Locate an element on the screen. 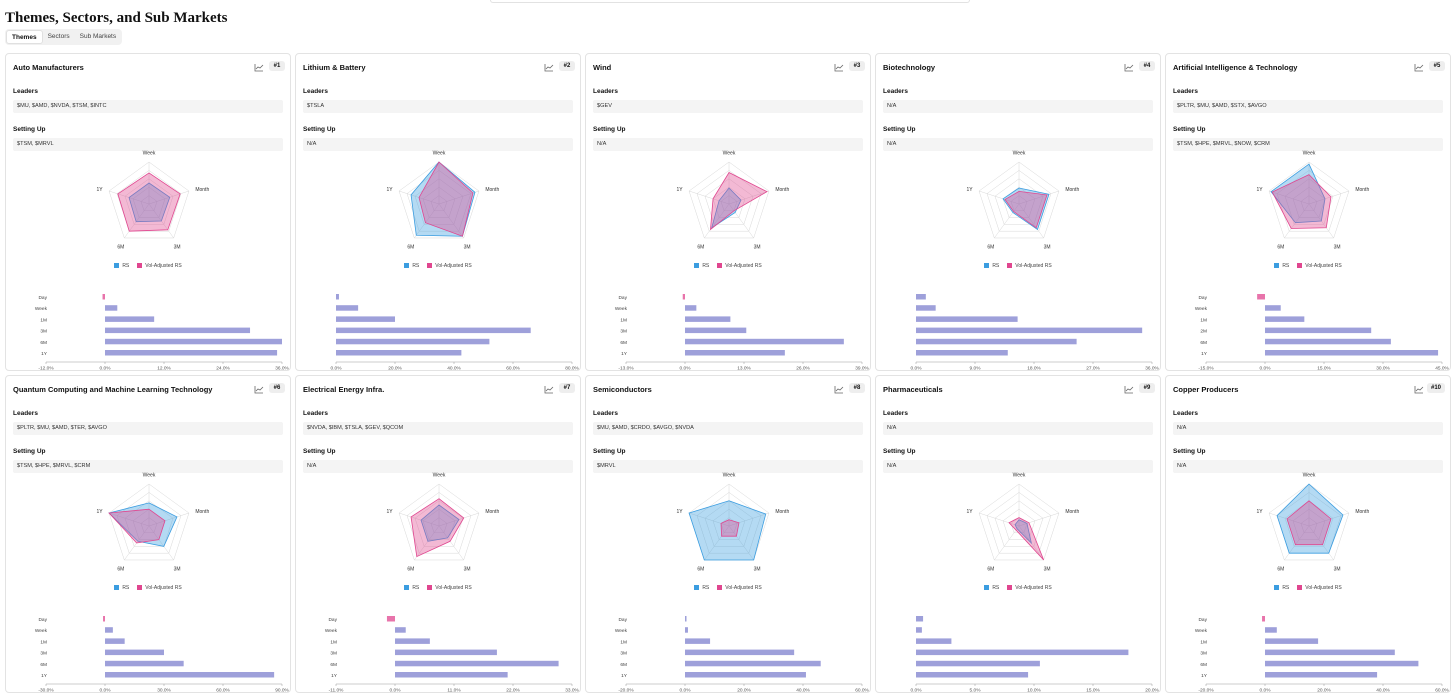 This screenshot has width=1456, height=700. bar-category-label: Day is located at coordinates (332, 620).